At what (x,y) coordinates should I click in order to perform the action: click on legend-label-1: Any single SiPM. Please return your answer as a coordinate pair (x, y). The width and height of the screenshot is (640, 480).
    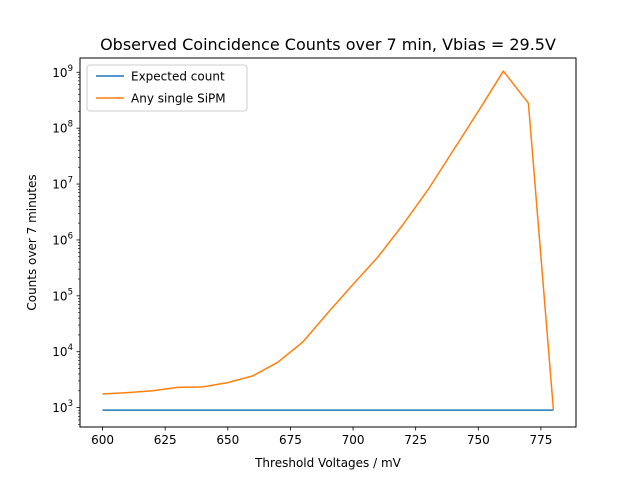
    Looking at the image, I should click on (178, 99).